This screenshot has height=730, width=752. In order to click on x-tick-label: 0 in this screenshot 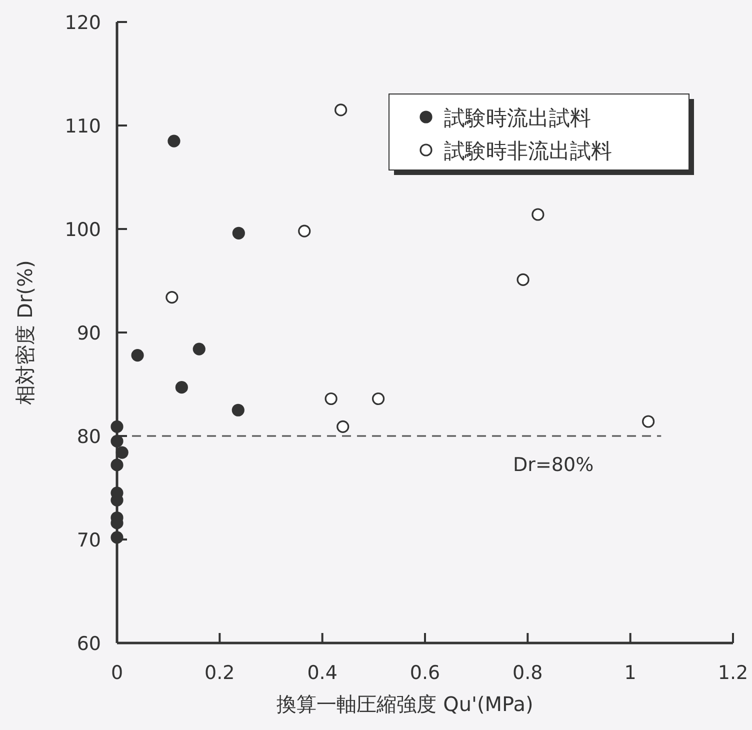, I will do `click(117, 673)`.